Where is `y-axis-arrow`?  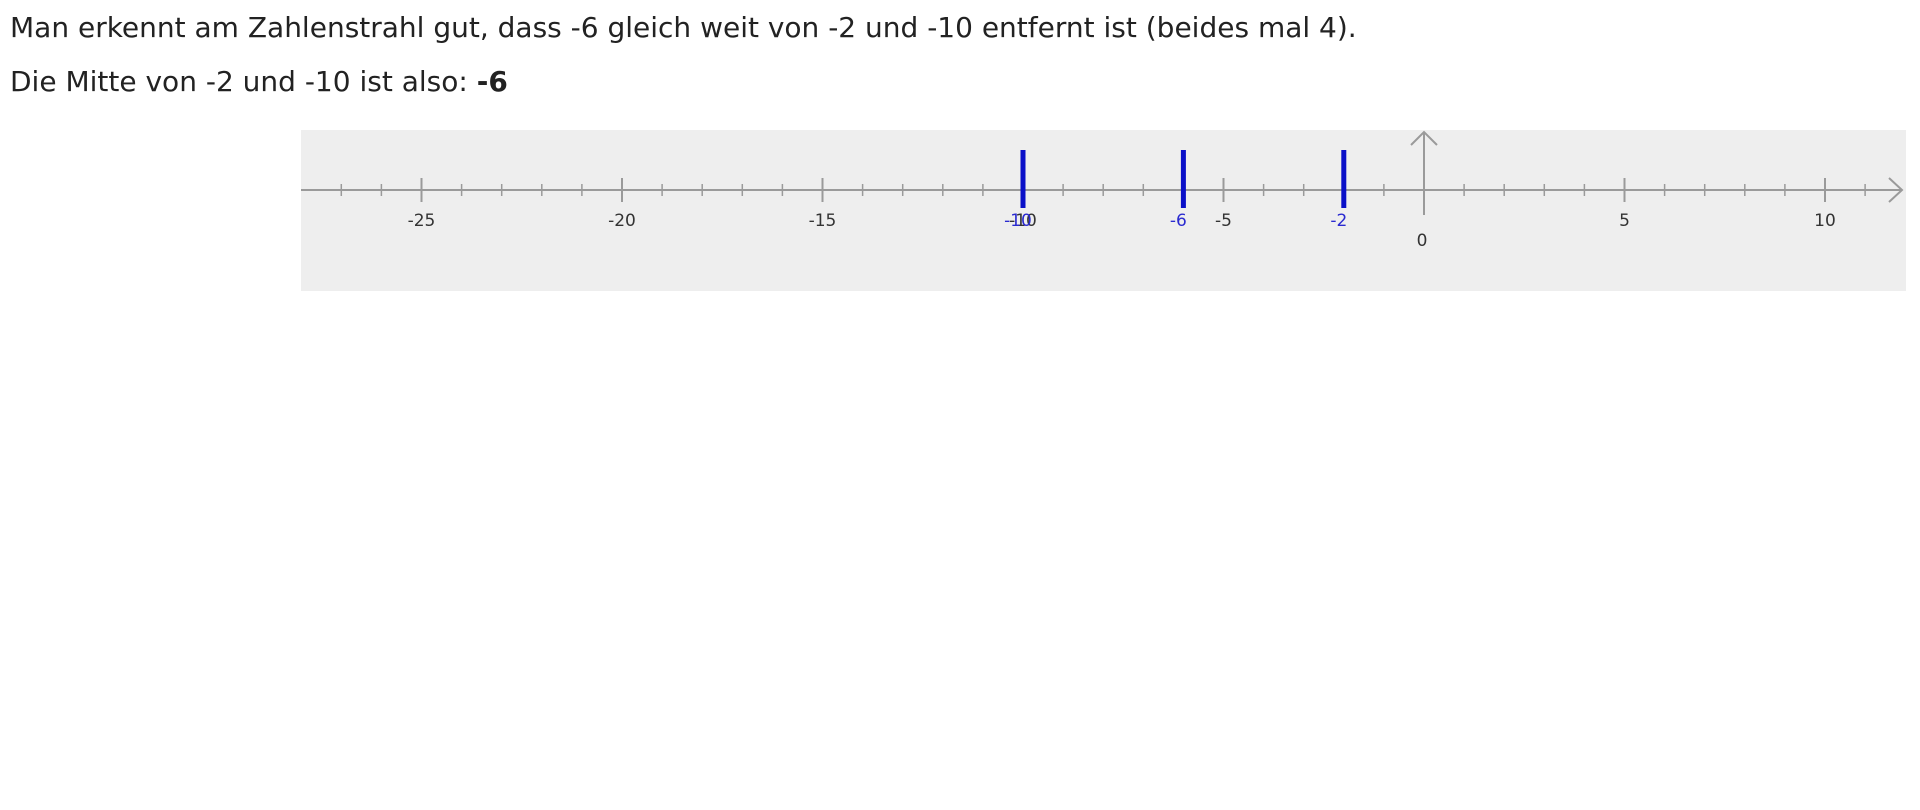
y-axis-arrow is located at coordinates (1424, 138).